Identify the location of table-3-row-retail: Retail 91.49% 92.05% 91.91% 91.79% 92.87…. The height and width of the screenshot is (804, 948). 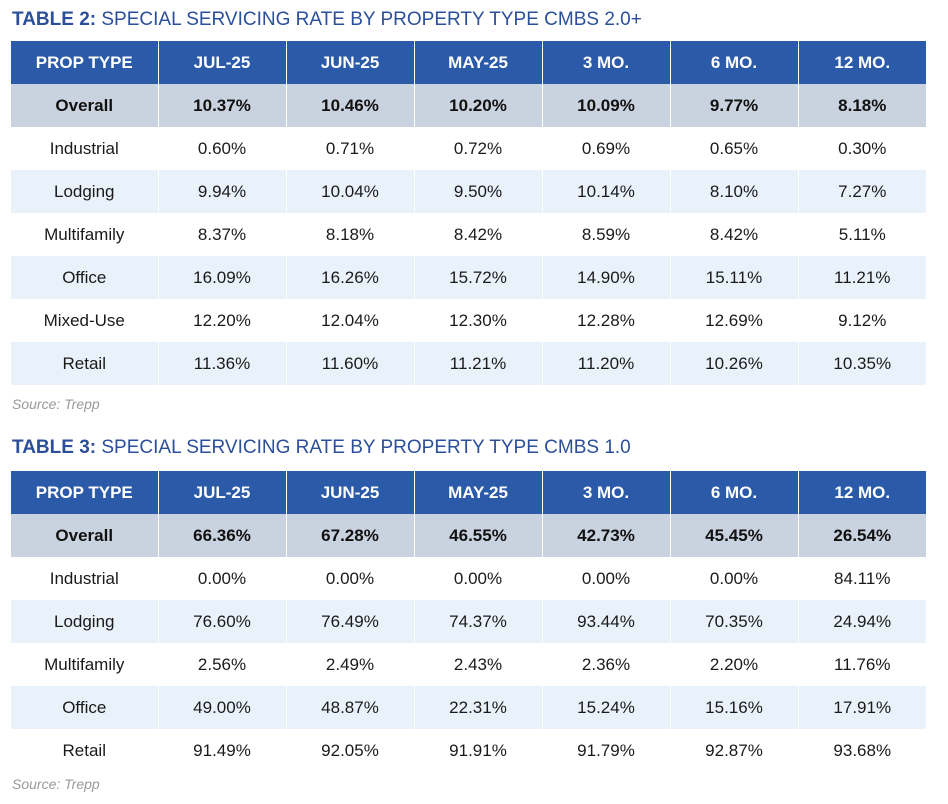
(468, 750).